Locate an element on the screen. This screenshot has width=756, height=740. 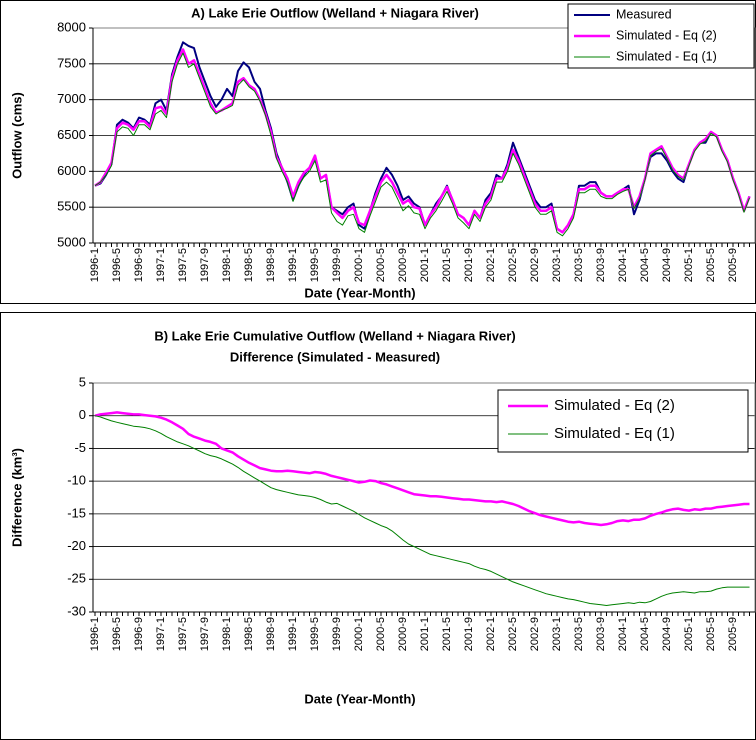
y-tick-label: 0 is located at coordinates (82, 414).